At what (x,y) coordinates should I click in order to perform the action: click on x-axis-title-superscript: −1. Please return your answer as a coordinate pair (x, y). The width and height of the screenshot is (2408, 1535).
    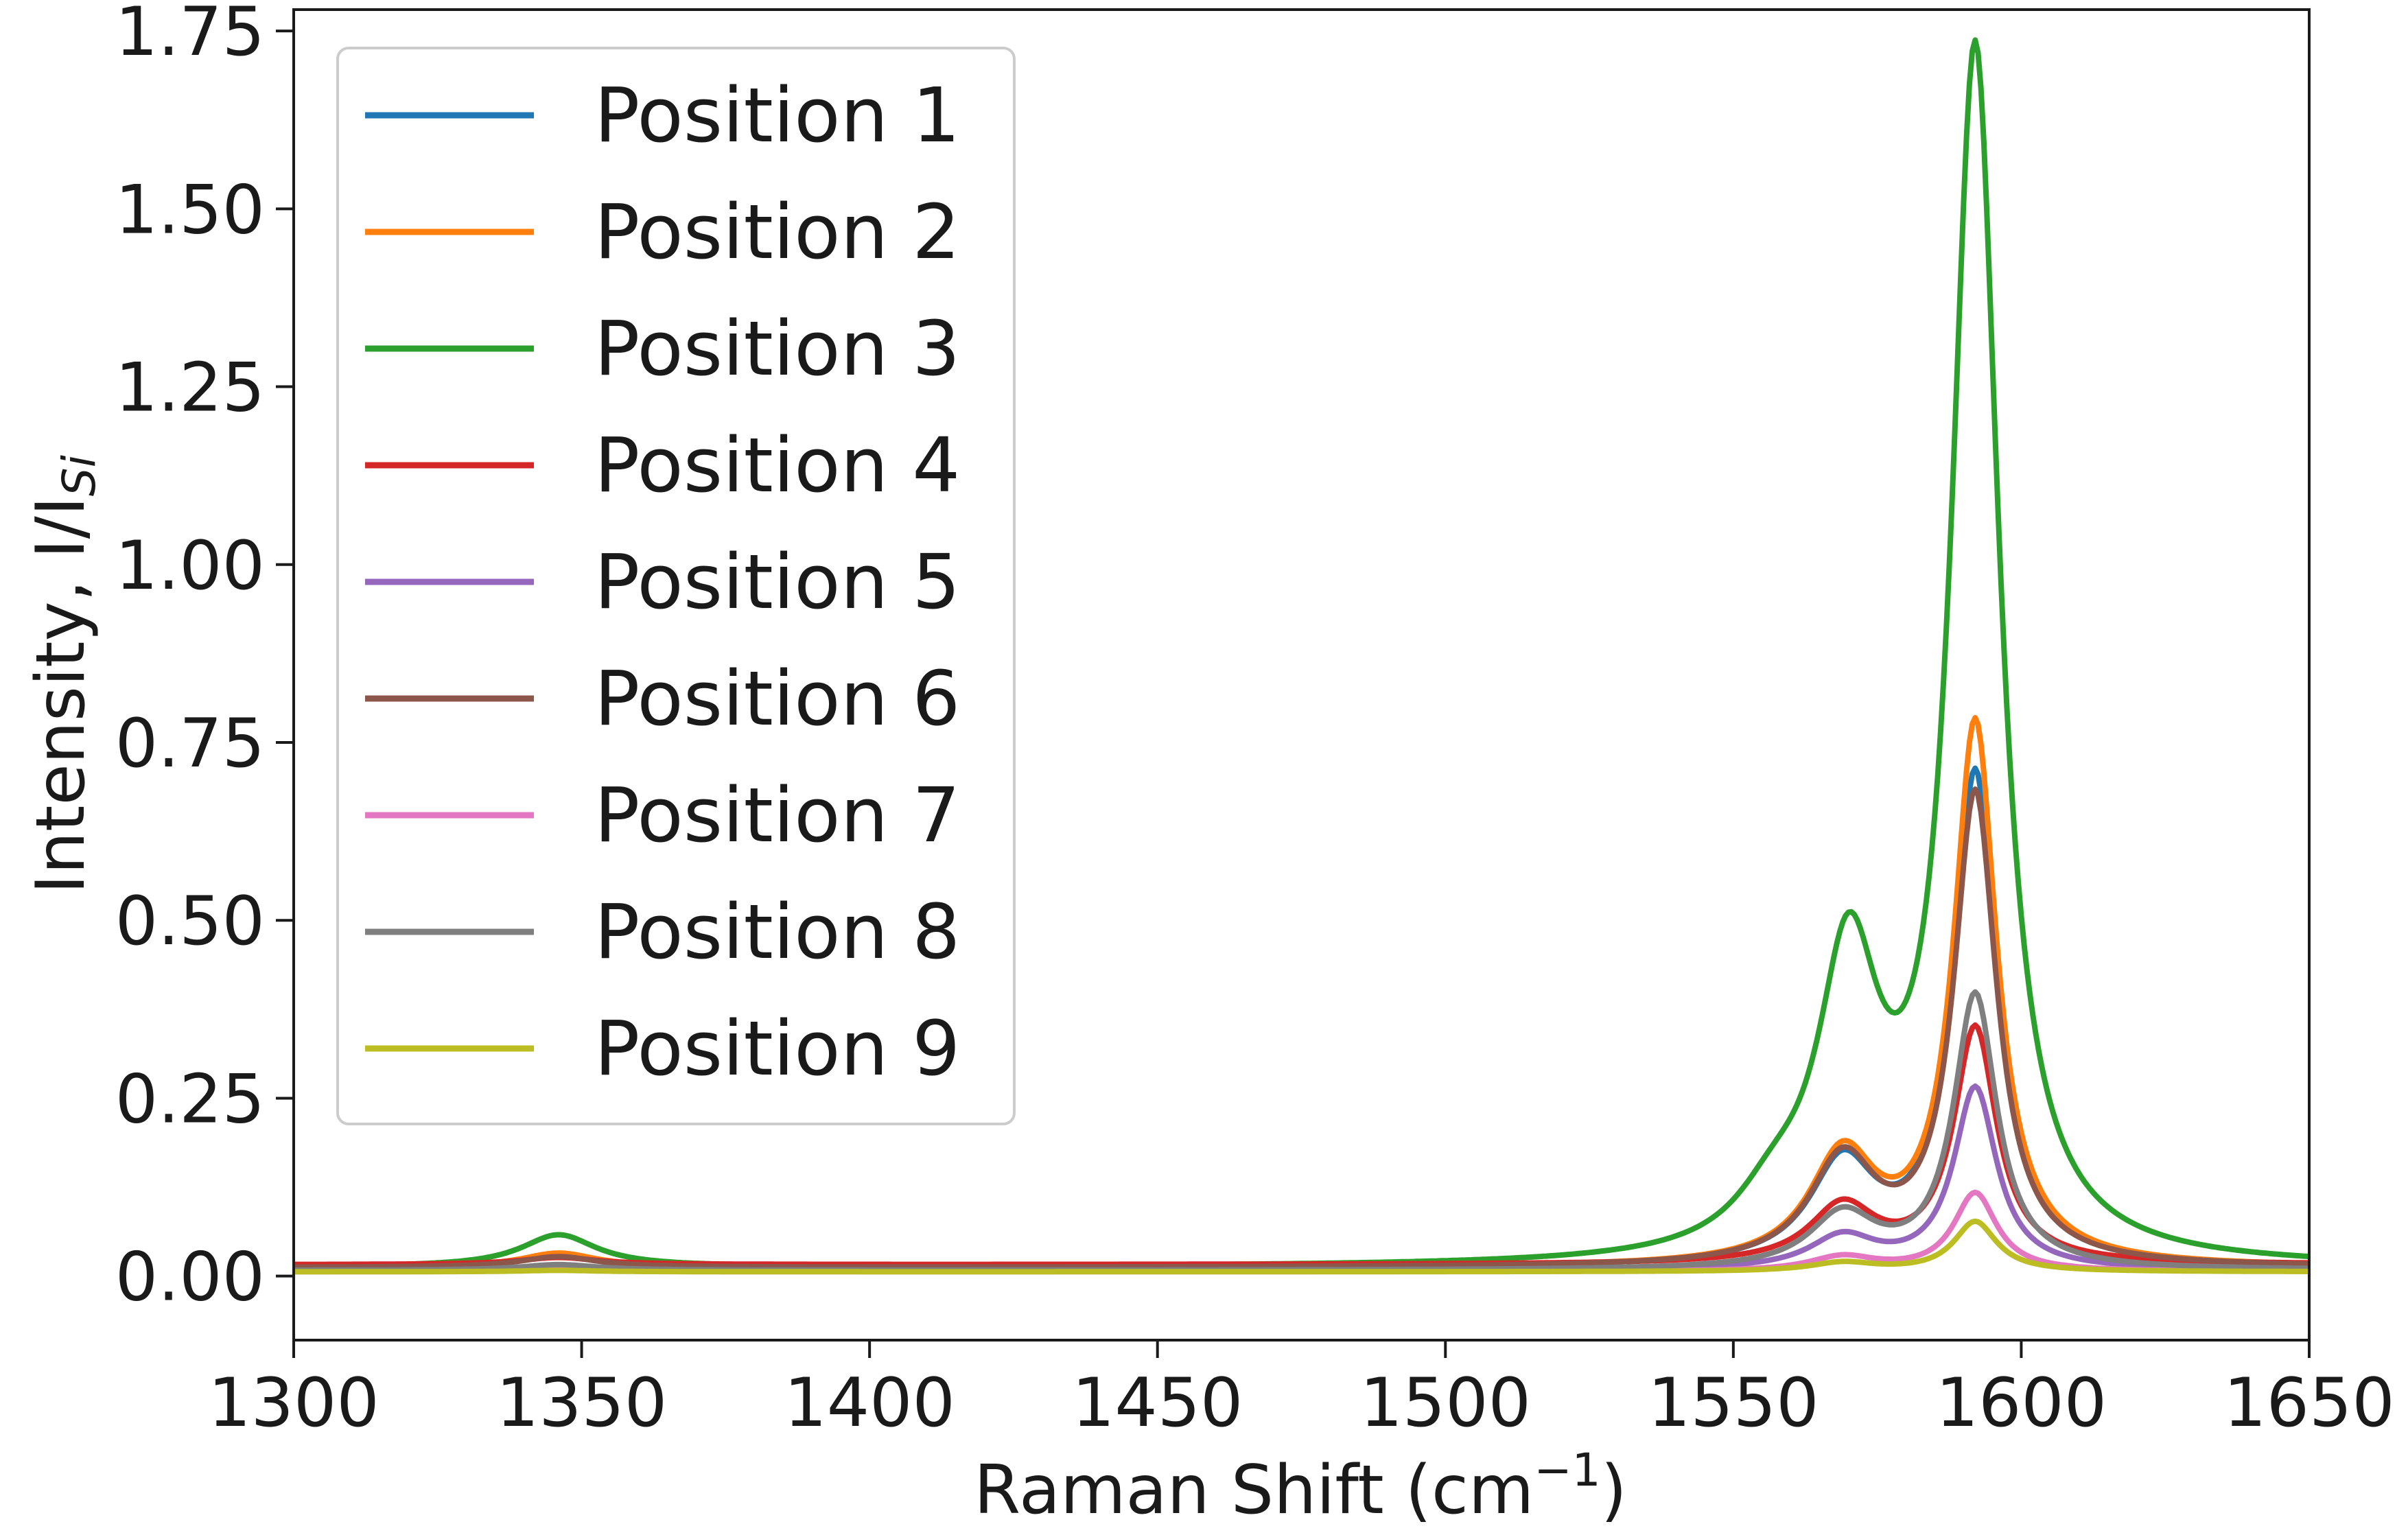
    Looking at the image, I should click on (1567, 1471).